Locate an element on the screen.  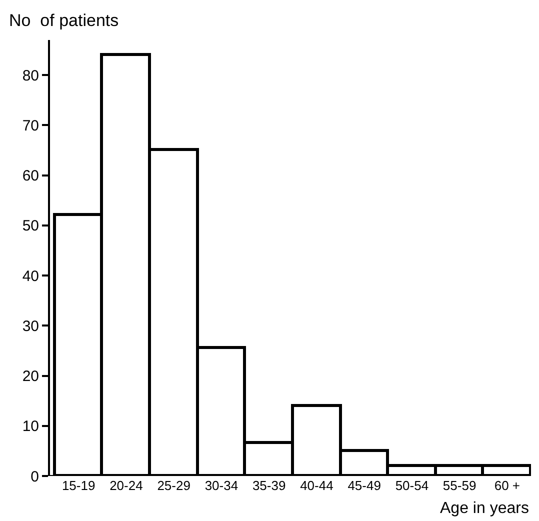
y-tick-label: 50 is located at coordinates (30, 226).